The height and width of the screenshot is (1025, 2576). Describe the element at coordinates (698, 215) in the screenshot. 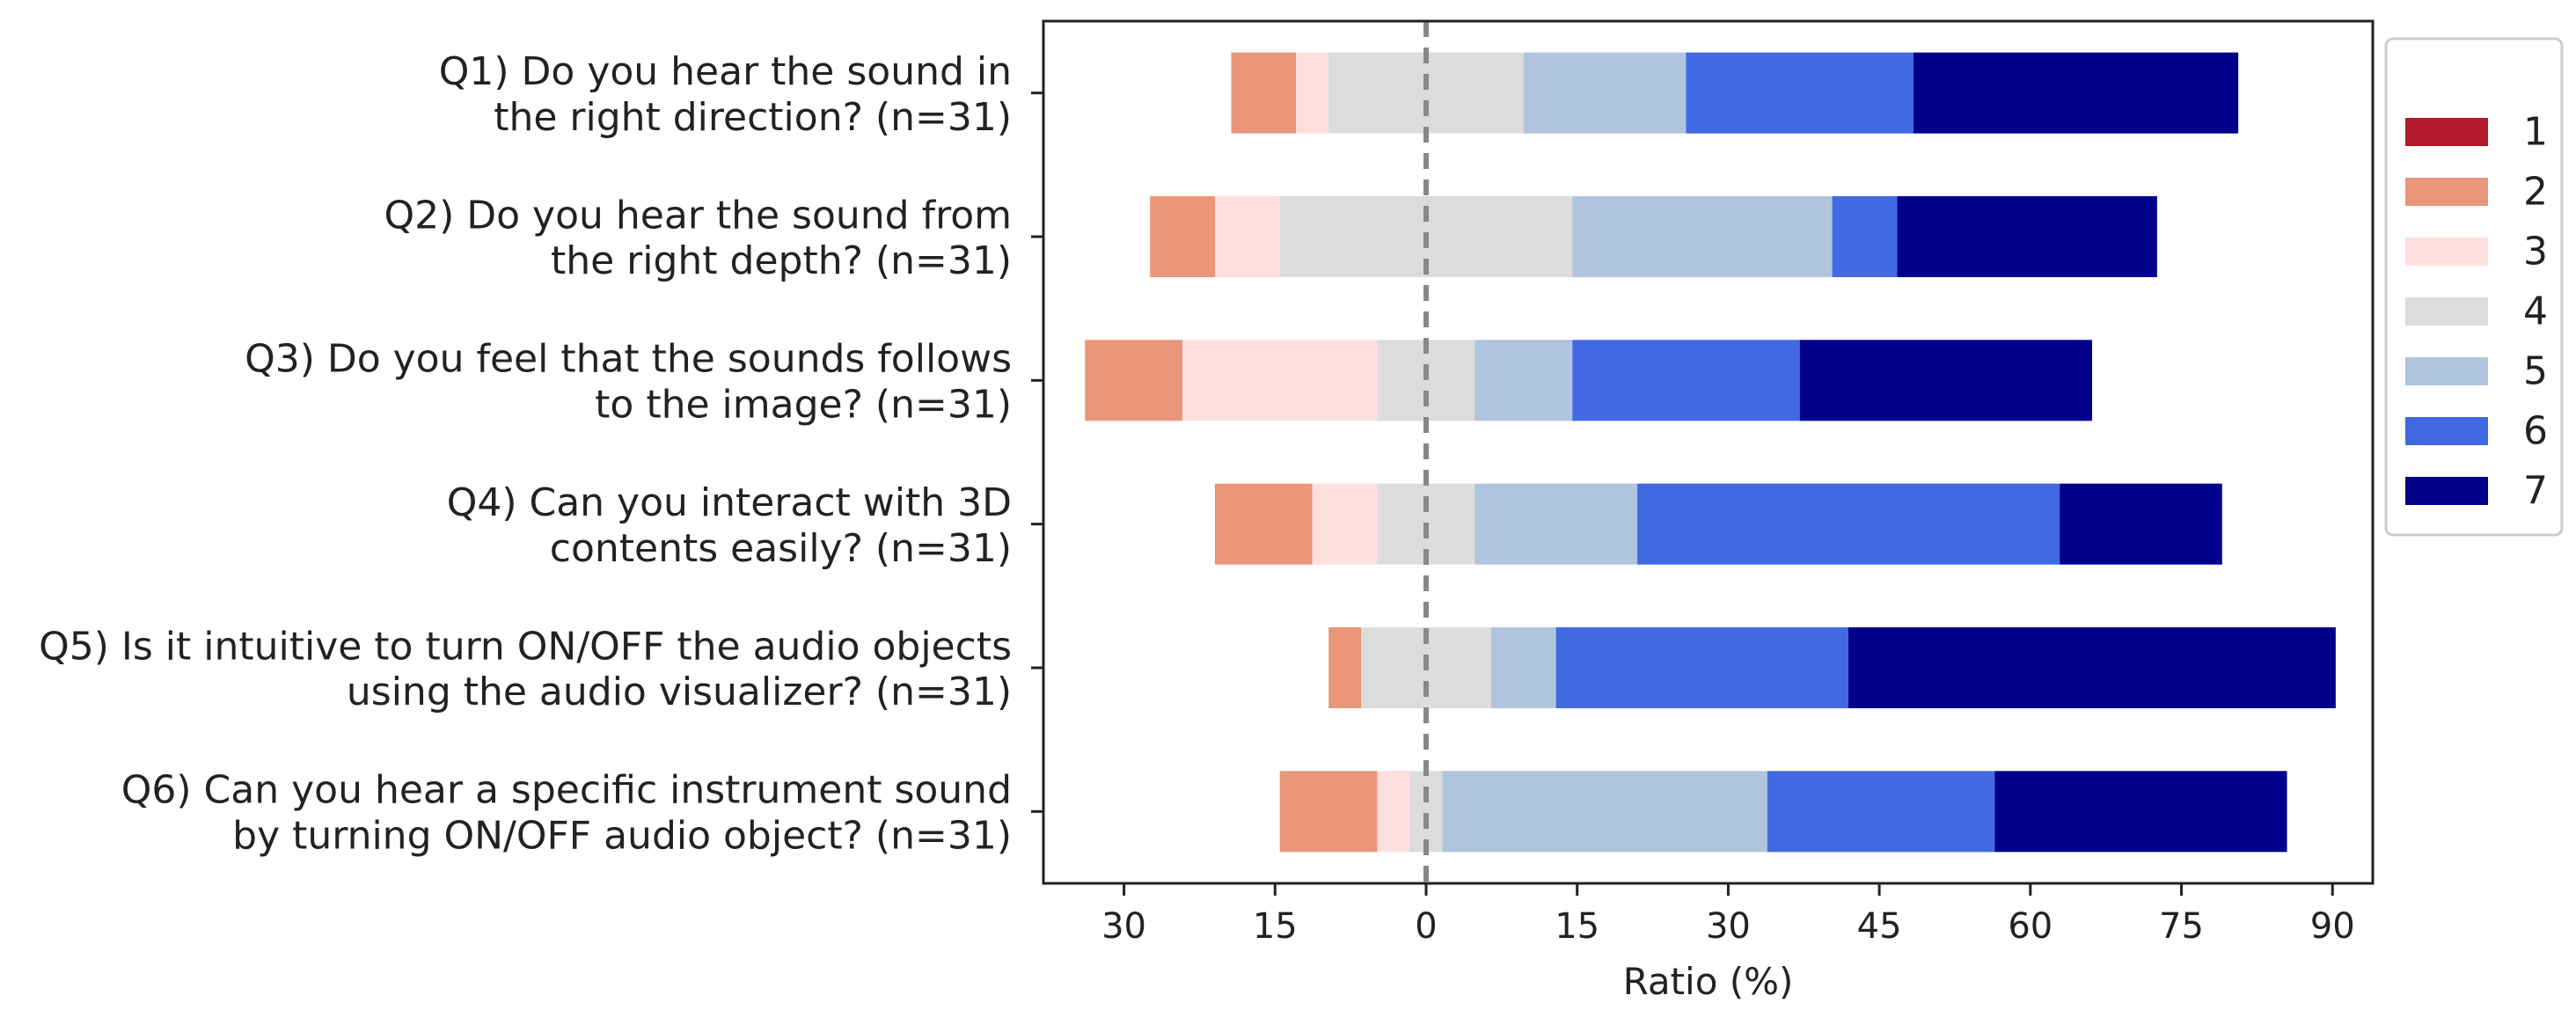

I see `question-label-line1: Q2) Do you hear the sound from` at that location.